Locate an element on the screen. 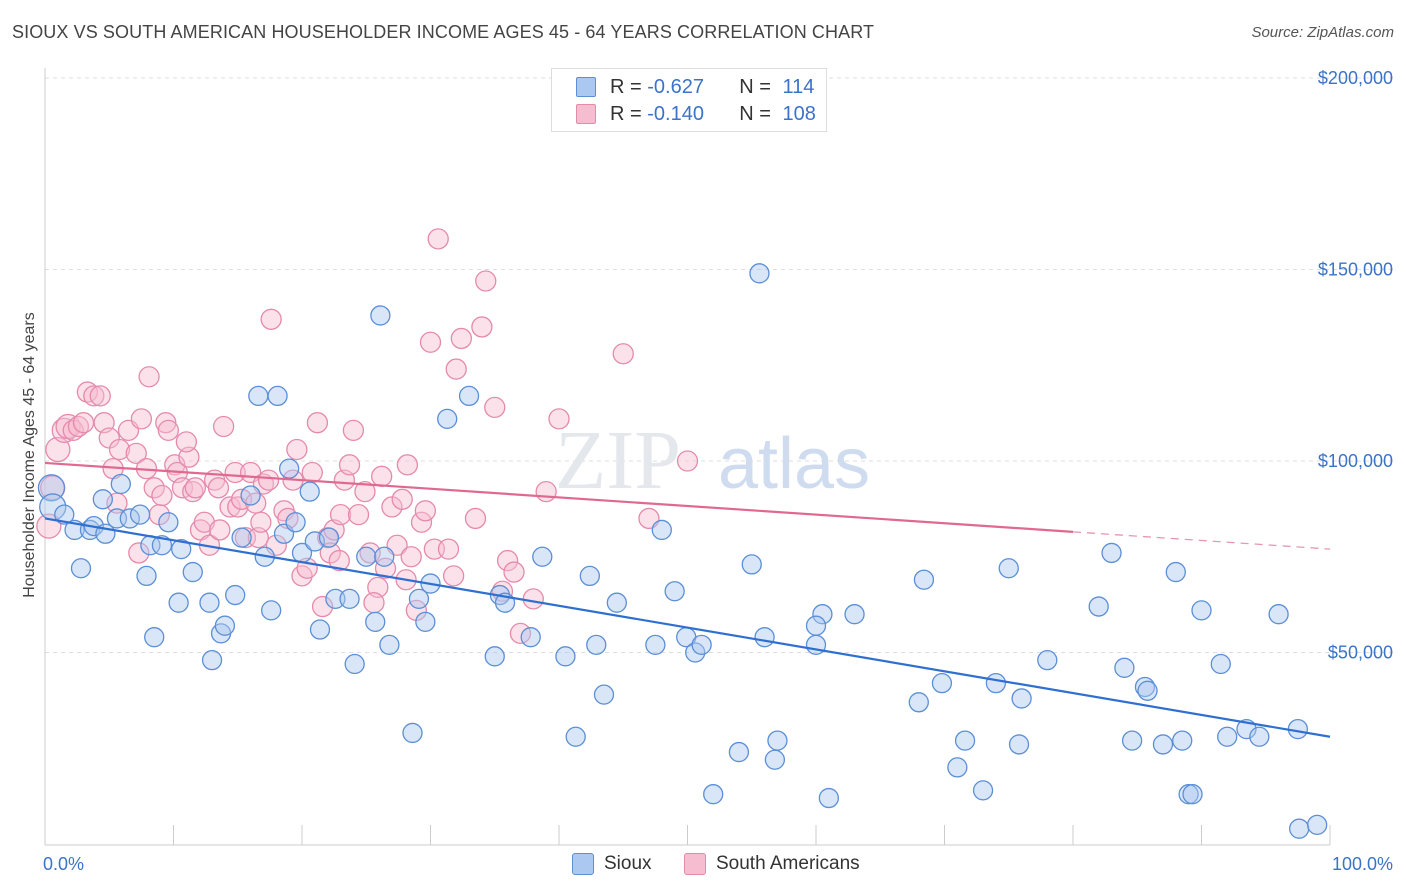 This screenshot has width=1406, height=892. x-tick-label: 0.0% is located at coordinates (63, 864).